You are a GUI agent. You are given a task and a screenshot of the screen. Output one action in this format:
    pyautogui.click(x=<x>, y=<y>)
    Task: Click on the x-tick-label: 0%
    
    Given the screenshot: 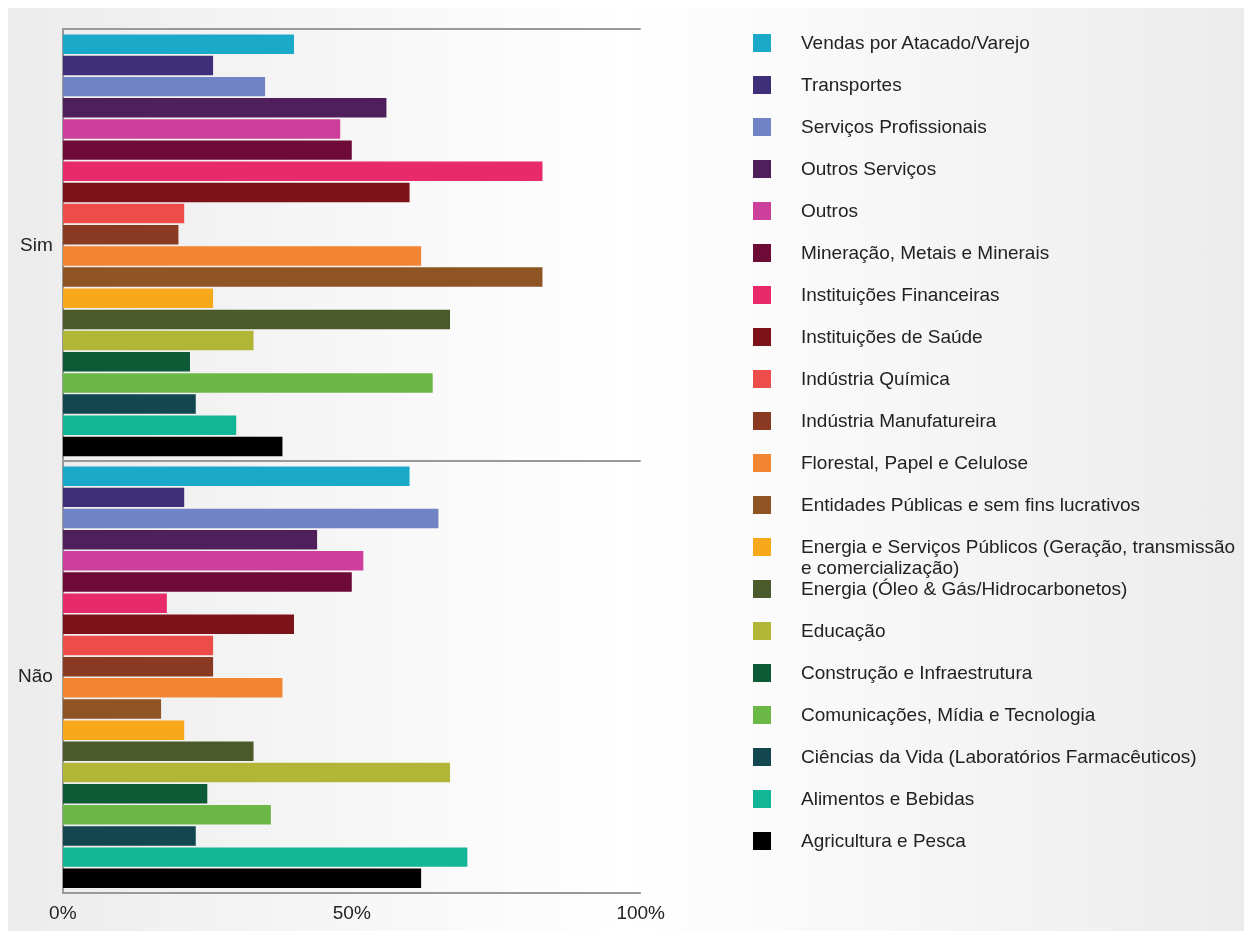 What is the action you would take?
    pyautogui.click(x=63, y=912)
    